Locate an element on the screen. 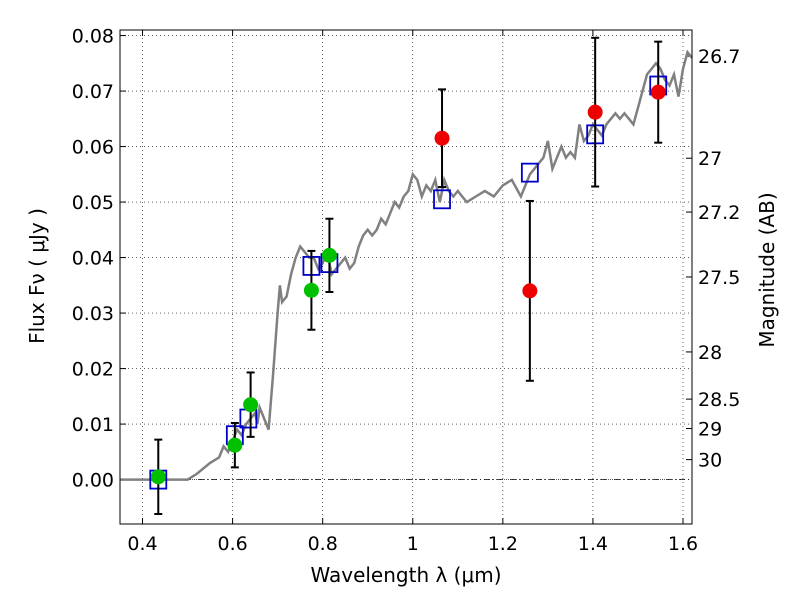 This screenshot has height=600, width=800. y-axis-right-label: Magnitude (AB) is located at coordinates (767, 269).